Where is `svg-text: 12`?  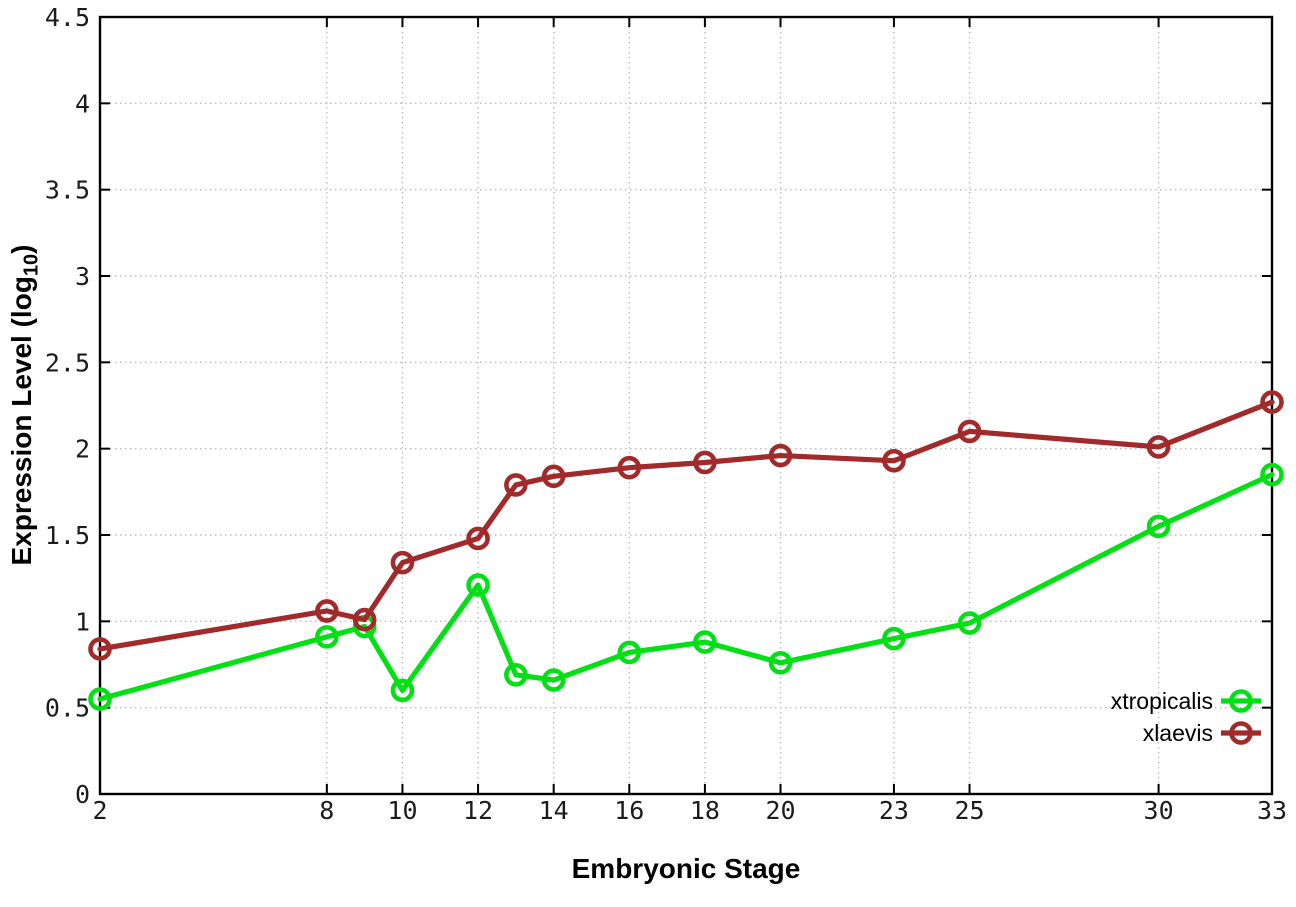 svg-text: 12 is located at coordinates (478, 810).